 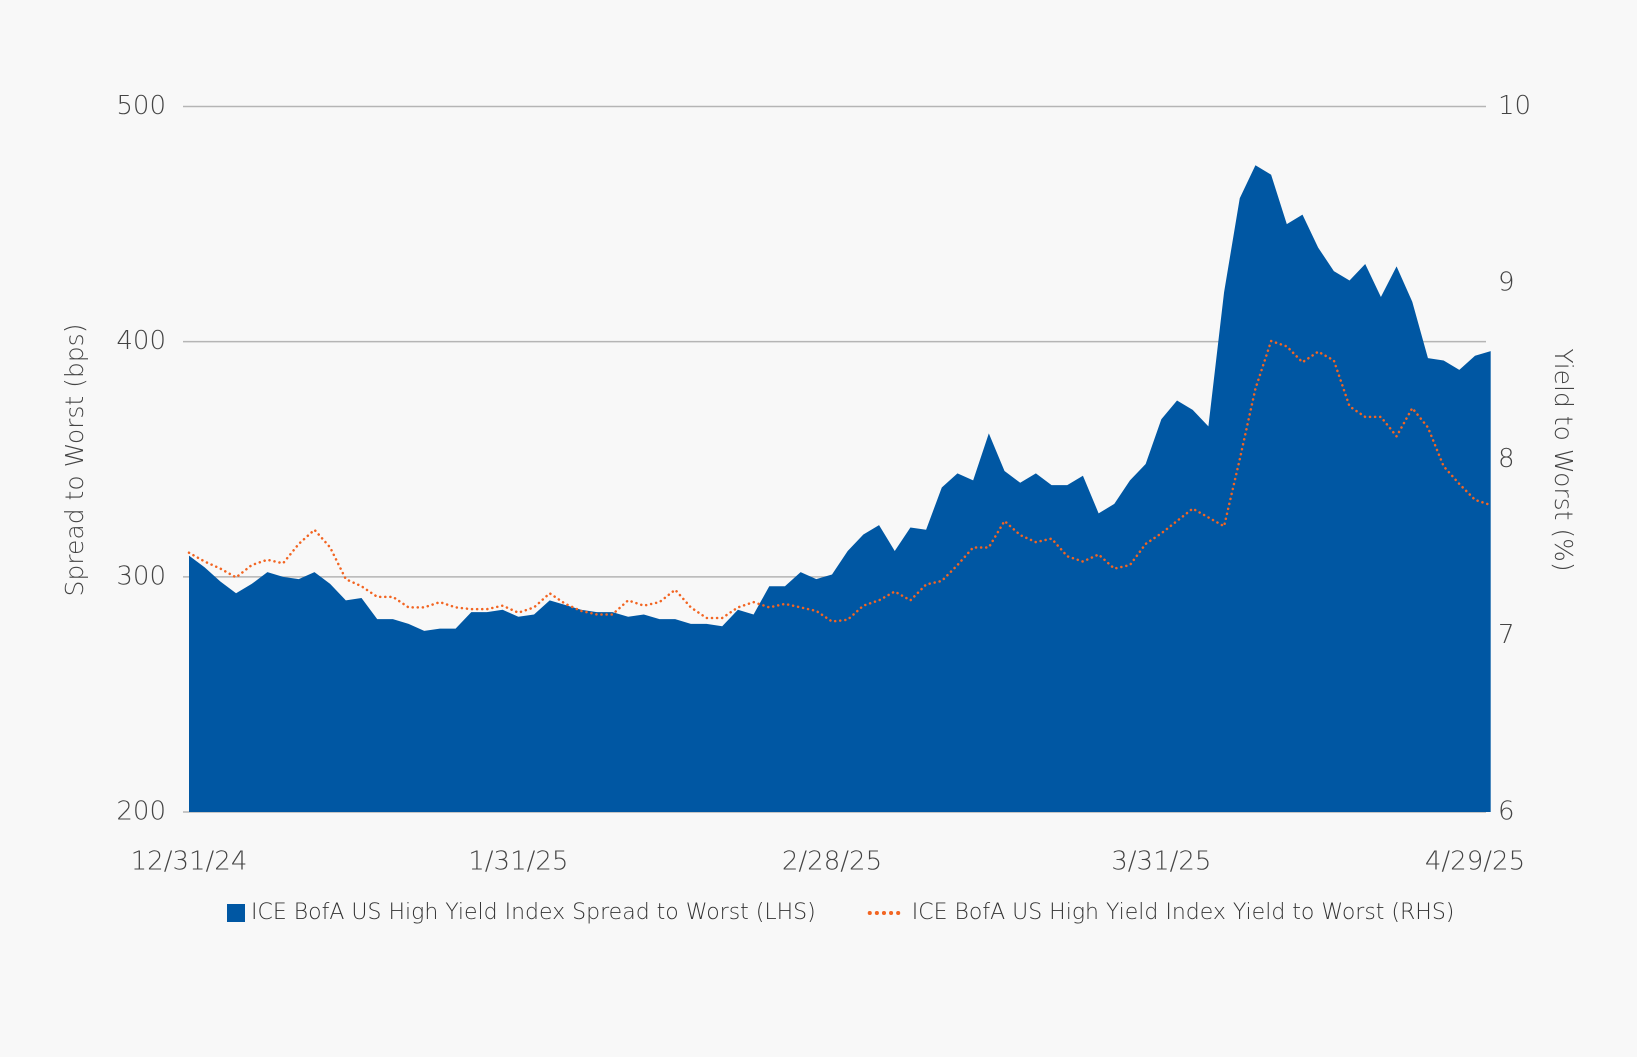 What do you see at coordinates (141, 812) in the screenshot?
I see `y-tick-label: 200` at bounding box center [141, 812].